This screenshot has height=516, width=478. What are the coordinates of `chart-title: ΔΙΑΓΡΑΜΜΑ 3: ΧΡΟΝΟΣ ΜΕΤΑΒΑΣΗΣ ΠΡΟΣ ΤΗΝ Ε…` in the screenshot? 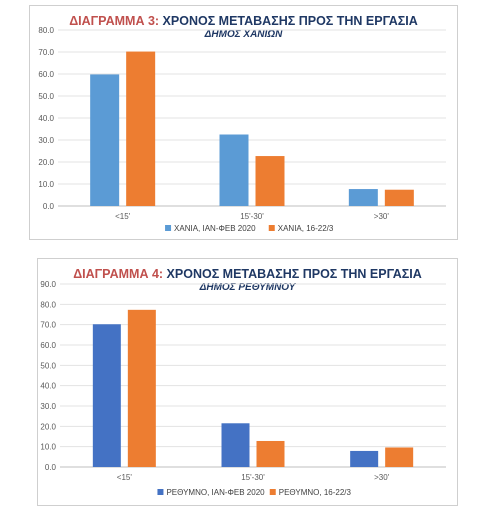 It's located at (243, 21).